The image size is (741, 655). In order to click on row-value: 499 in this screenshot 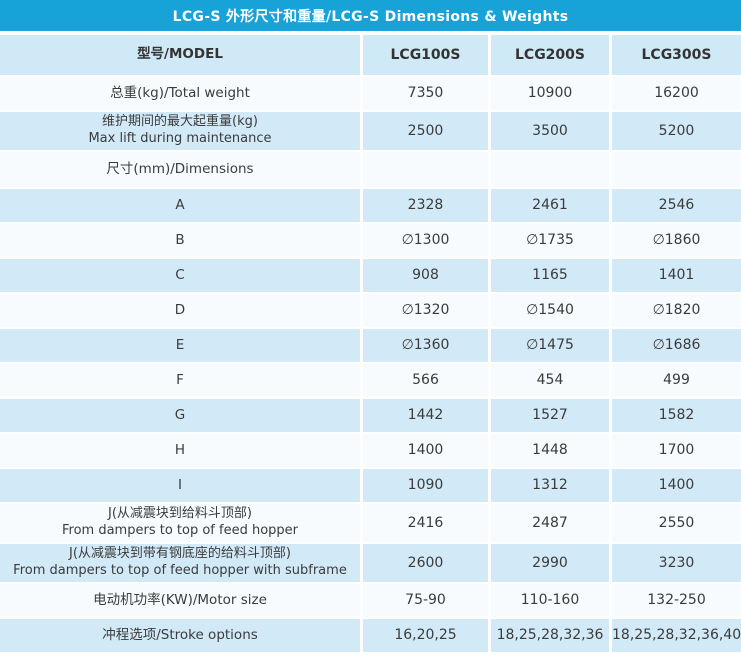, I will do `click(676, 380)`.